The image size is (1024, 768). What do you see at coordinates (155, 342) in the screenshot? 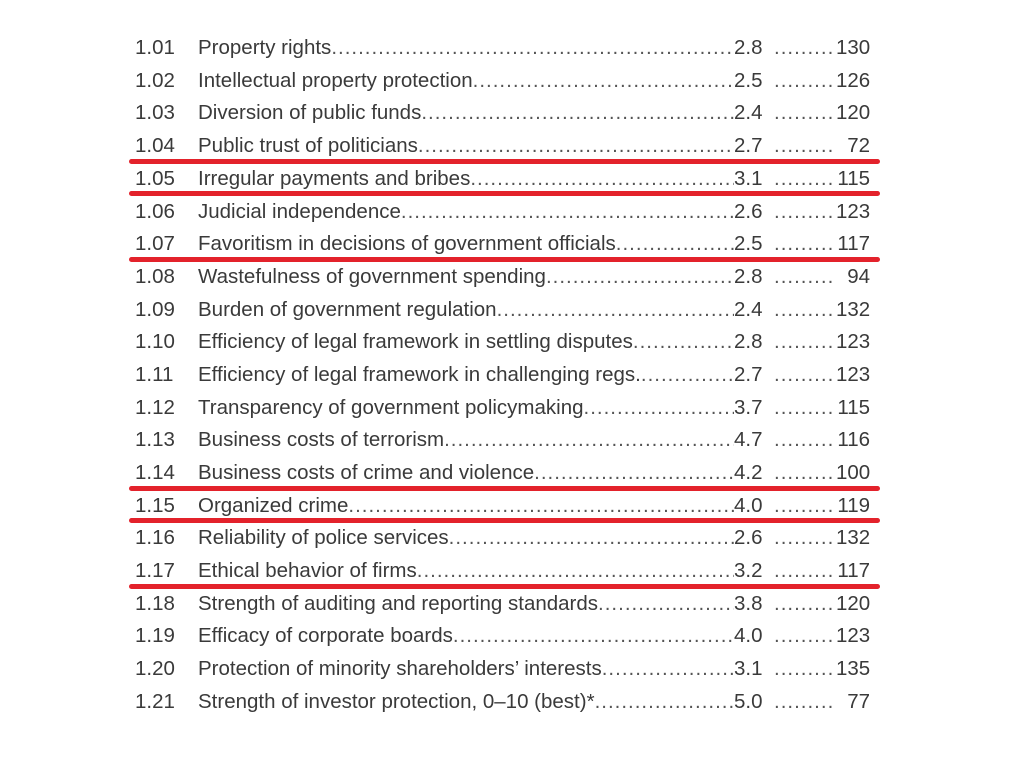
I see `indicator-number: 1.10` at bounding box center [155, 342].